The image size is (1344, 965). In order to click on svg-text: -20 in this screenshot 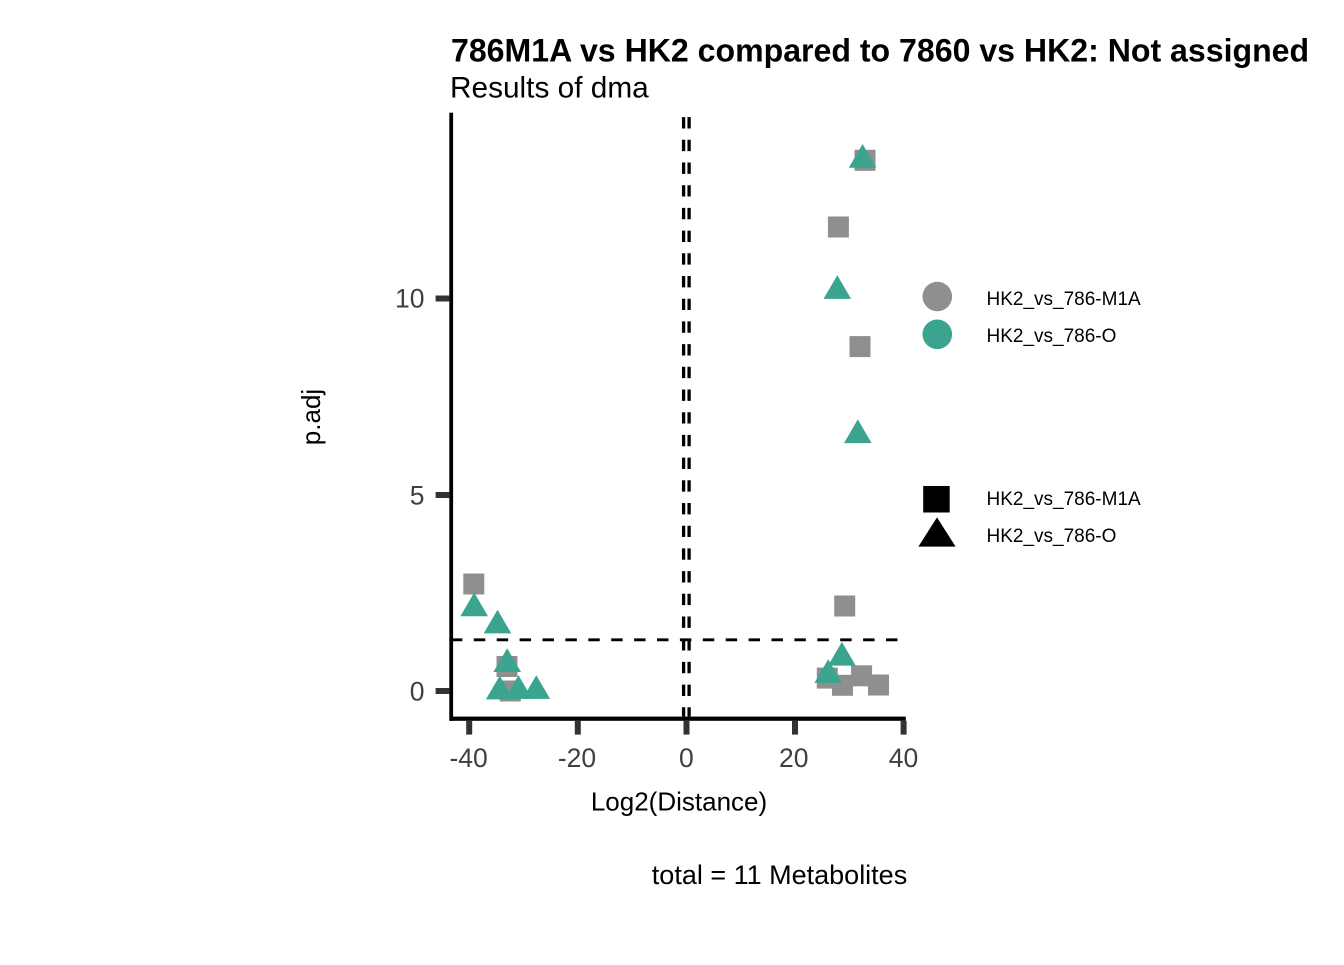, I will do `click(577, 758)`.